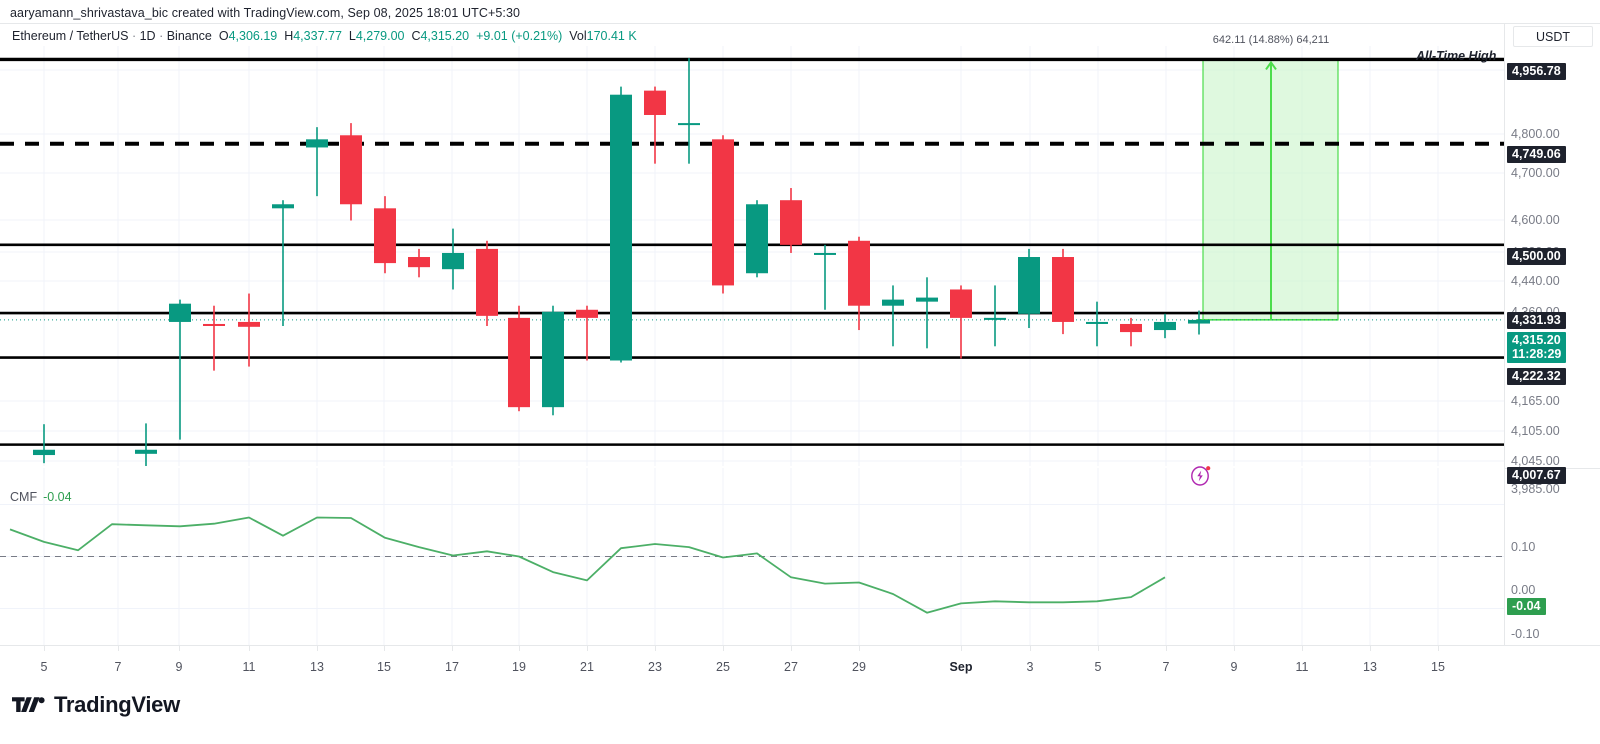 This screenshot has width=1600, height=744. What do you see at coordinates (1536, 154) in the screenshot?
I see `price-level-badge: 4,749.06` at bounding box center [1536, 154].